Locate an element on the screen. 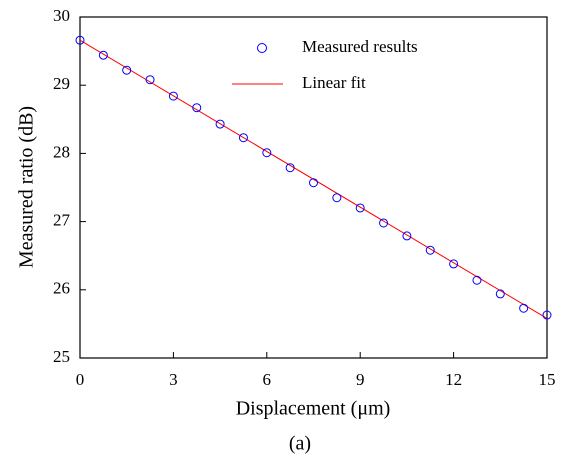  x-tick-label: 3 is located at coordinates (173, 379).